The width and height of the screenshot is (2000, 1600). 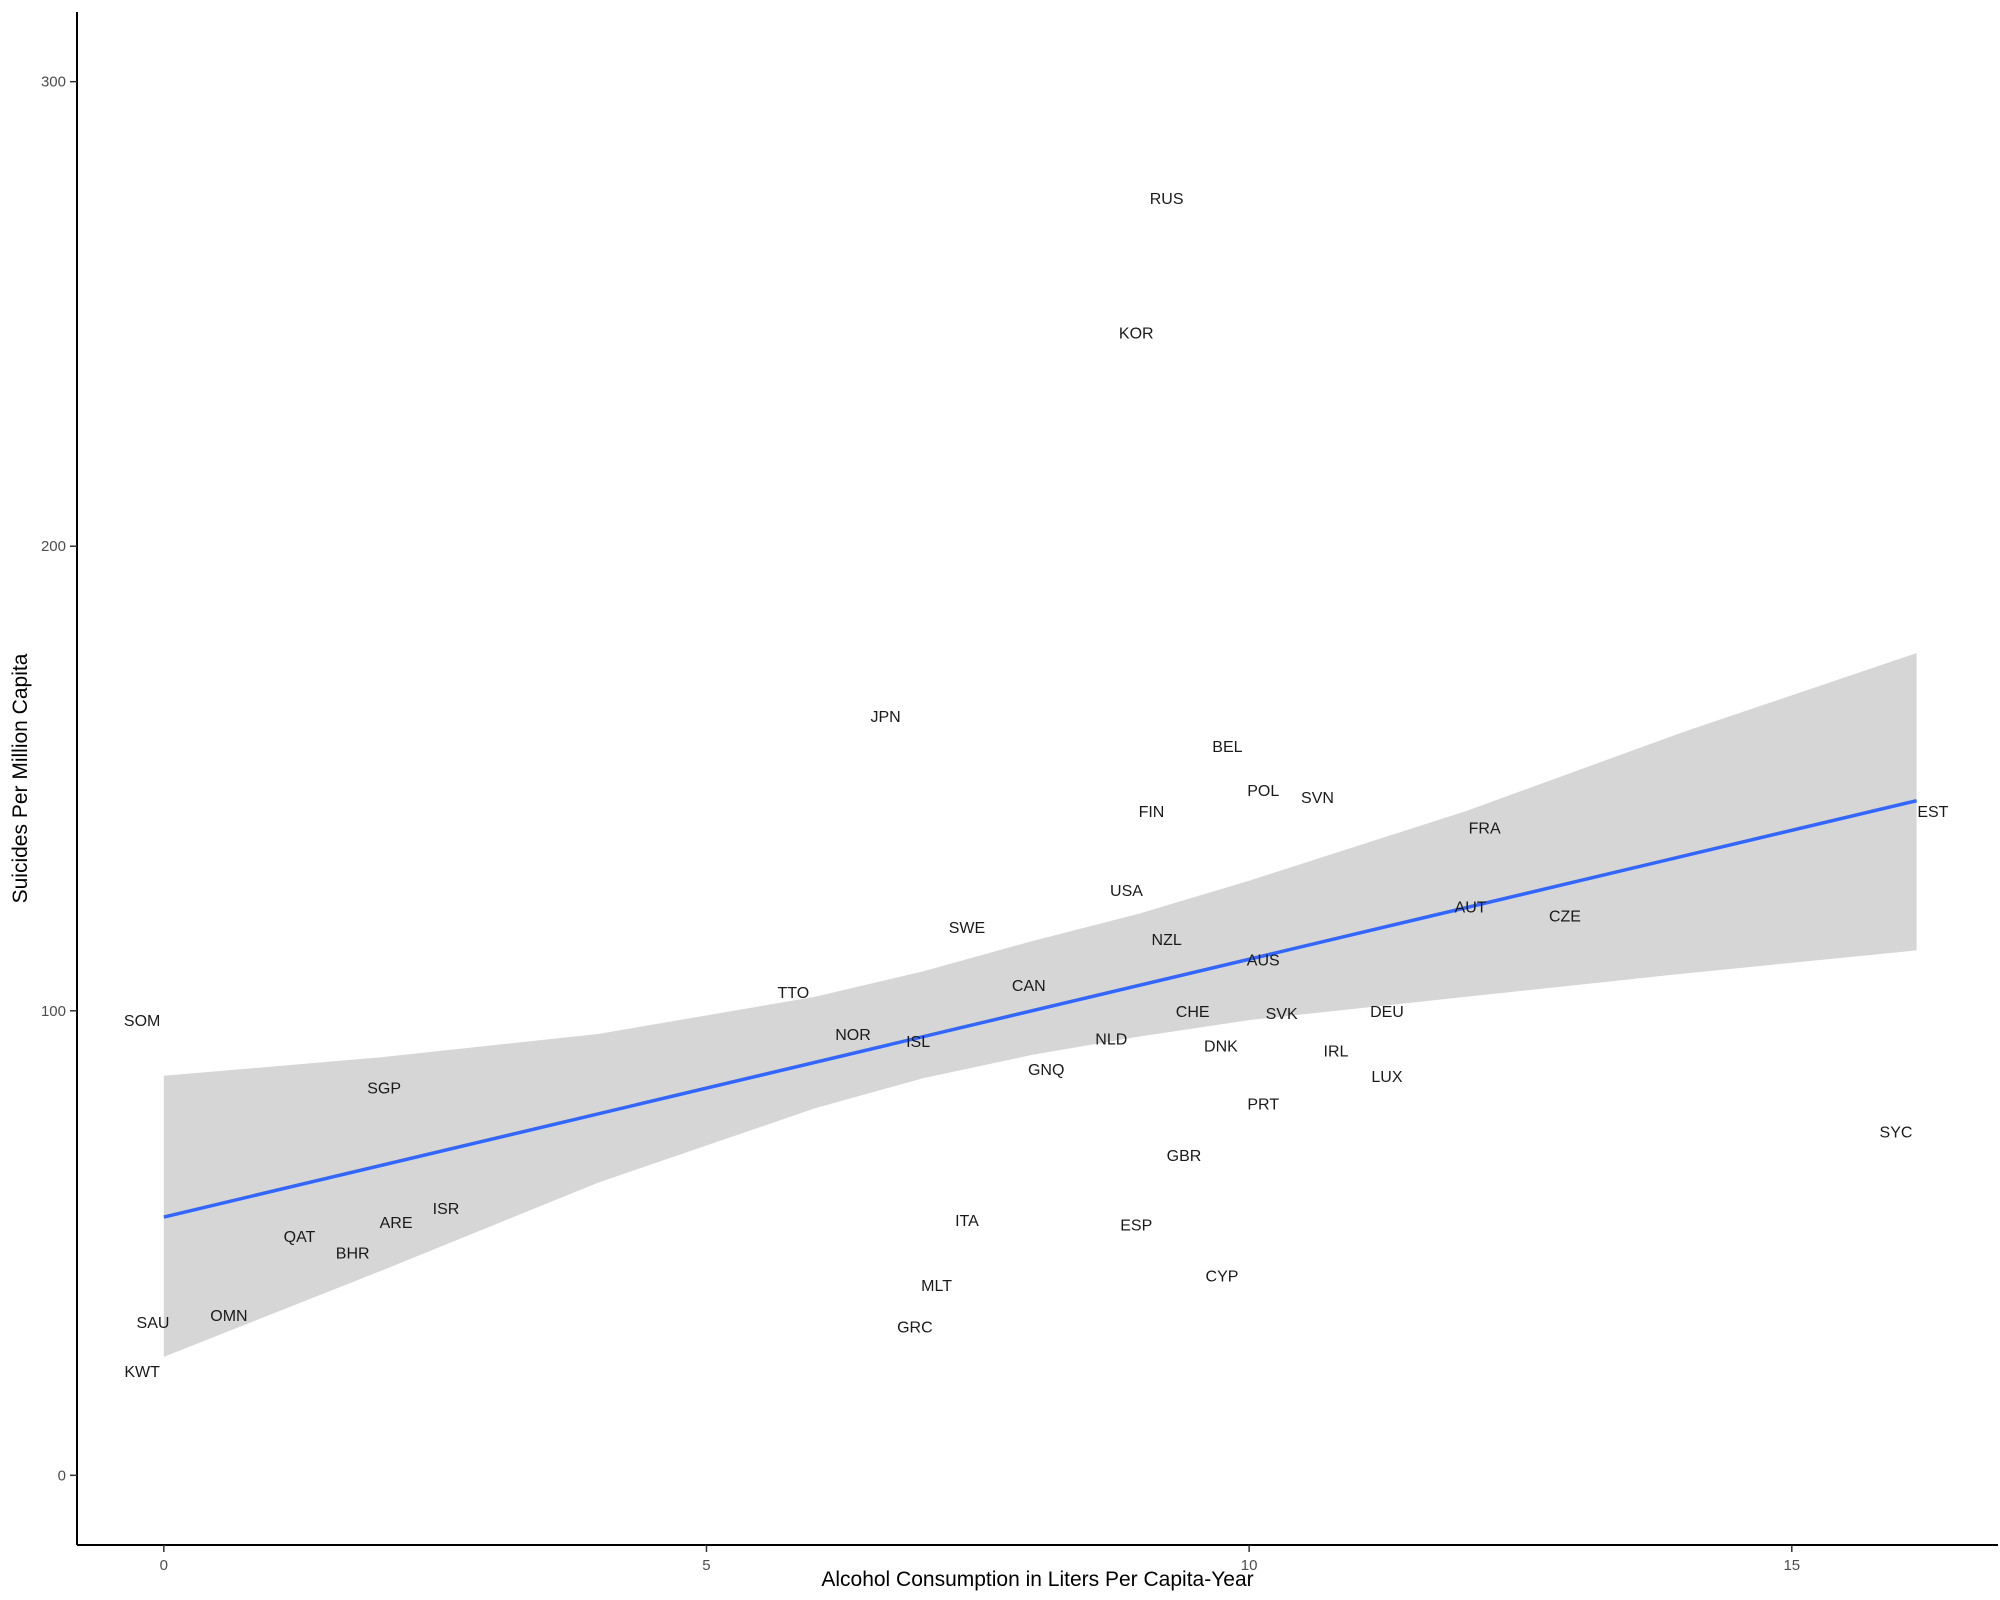 What do you see at coordinates (1387, 1012) in the screenshot?
I see `point-label-deu: DEU` at bounding box center [1387, 1012].